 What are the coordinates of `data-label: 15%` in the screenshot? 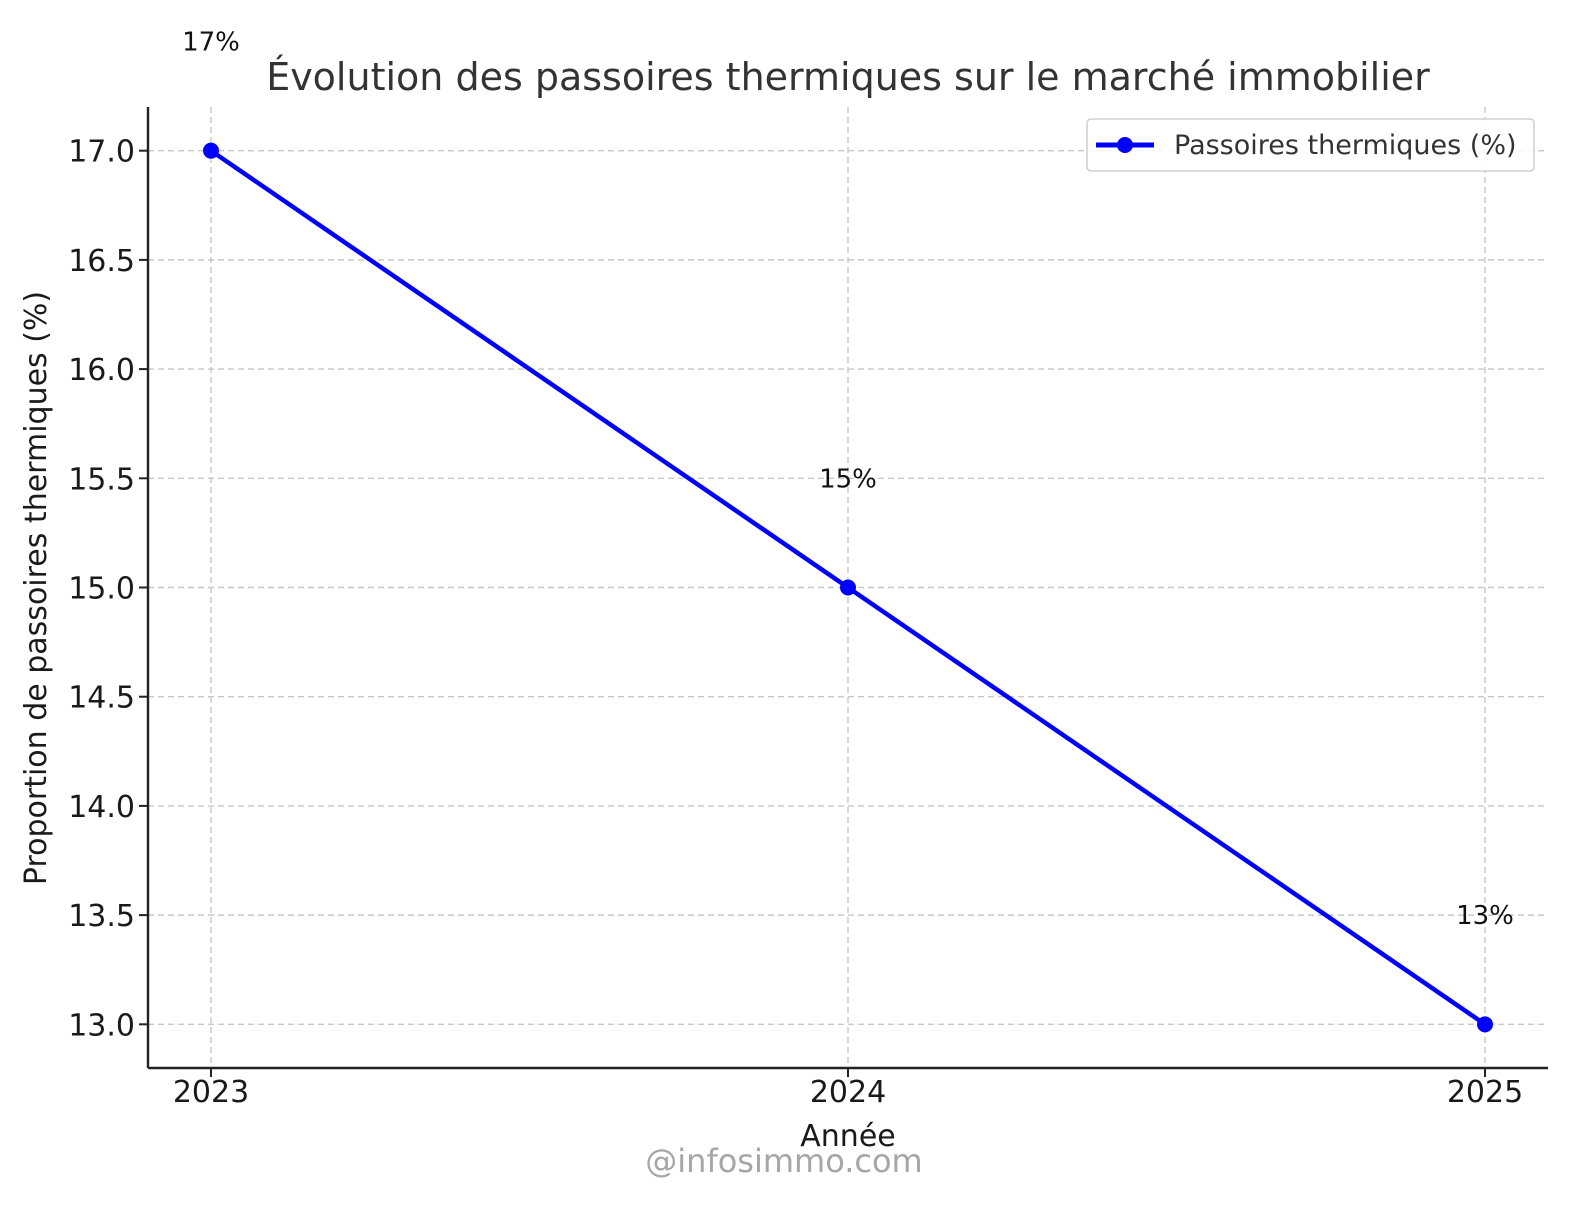 It's located at (848, 479).